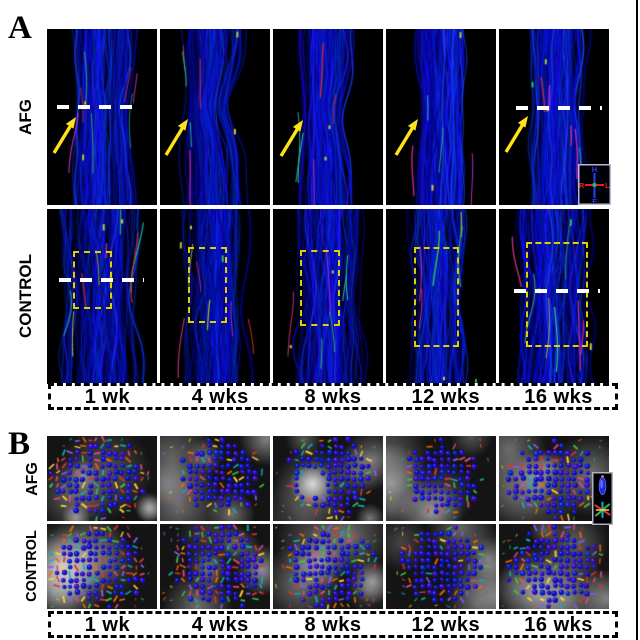 The height and width of the screenshot is (640, 640). What do you see at coordinates (102, 566) in the screenshot?
I see `tensor-map-control-1wk` at bounding box center [102, 566].